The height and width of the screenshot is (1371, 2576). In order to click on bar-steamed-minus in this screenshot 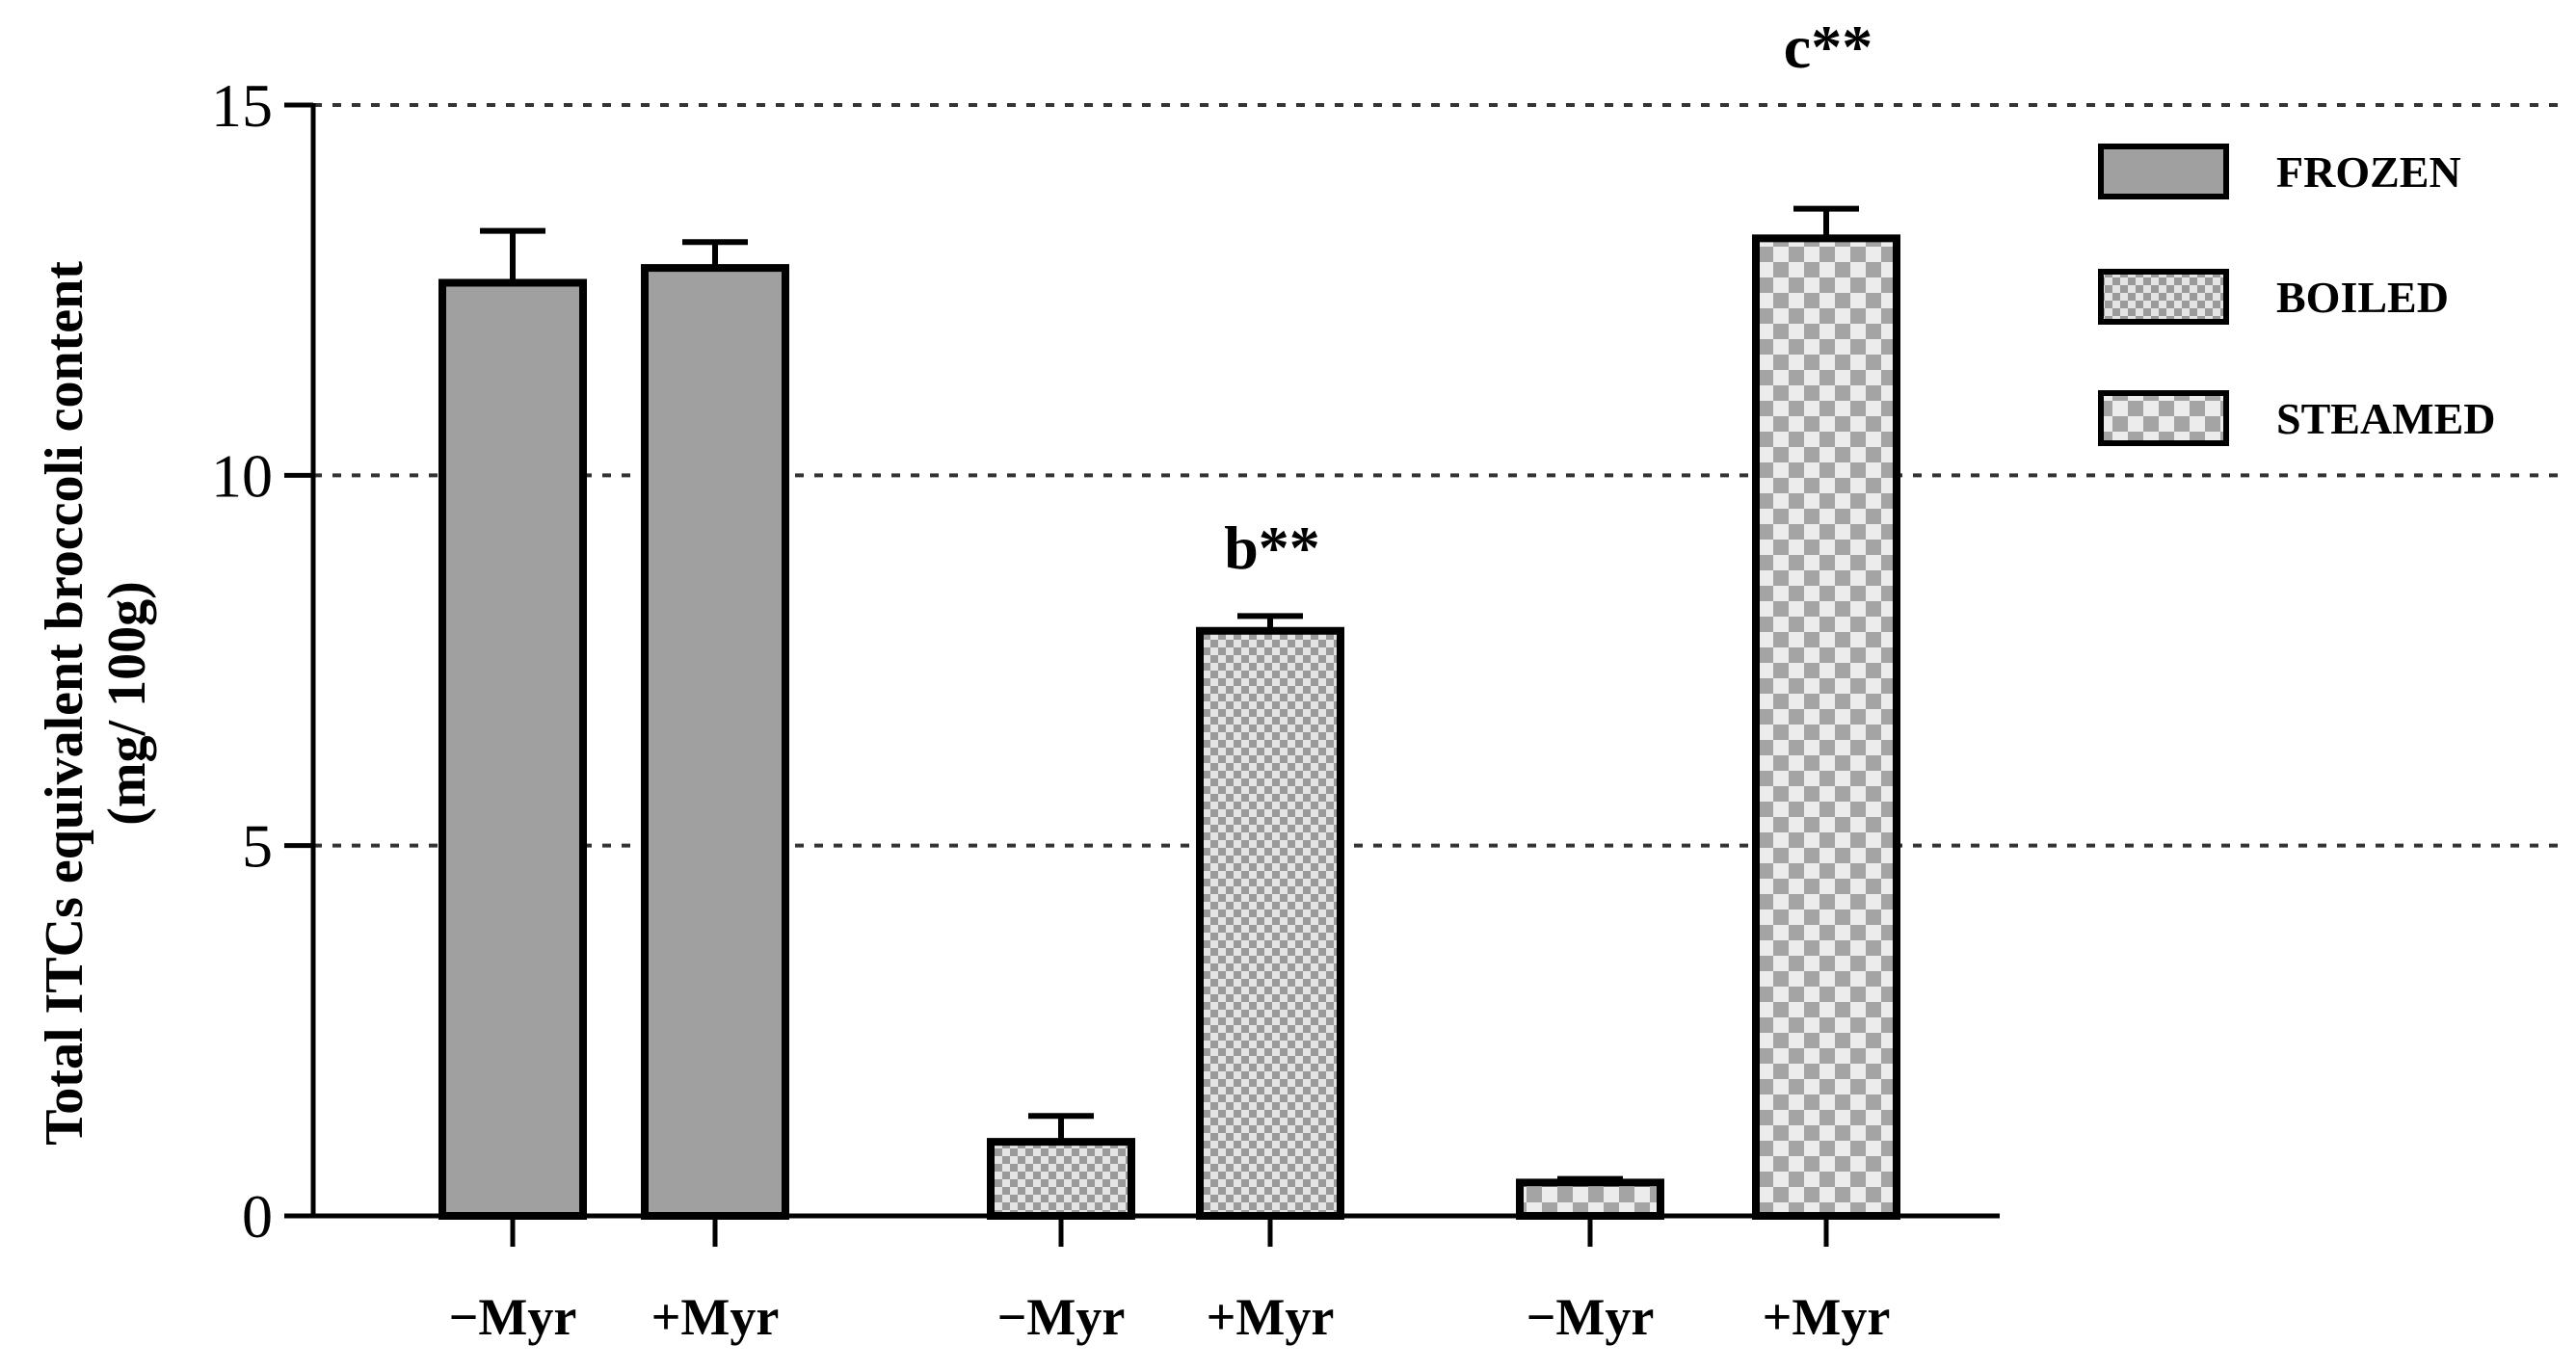, I will do `click(1590, 1199)`.